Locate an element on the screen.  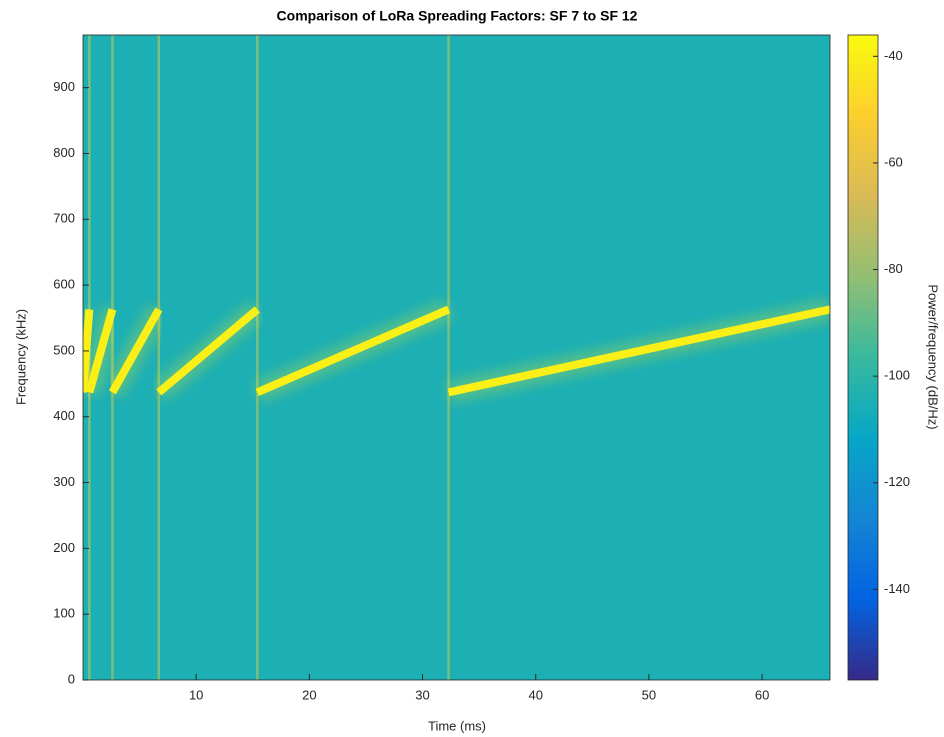
y-tick-label: 800 is located at coordinates (64, 152).